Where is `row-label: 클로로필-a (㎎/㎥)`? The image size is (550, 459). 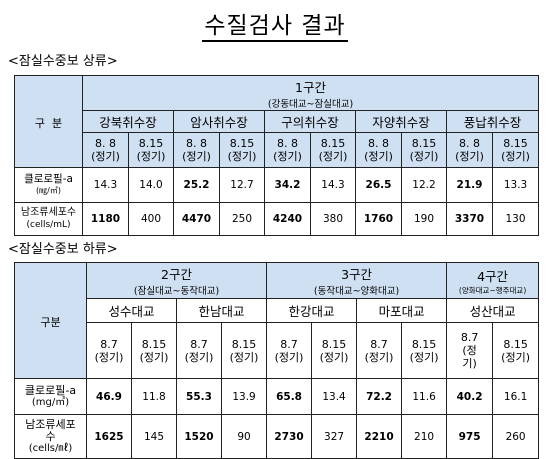
row-label: 클로로필-a (㎎/㎥) is located at coordinates (48, 185).